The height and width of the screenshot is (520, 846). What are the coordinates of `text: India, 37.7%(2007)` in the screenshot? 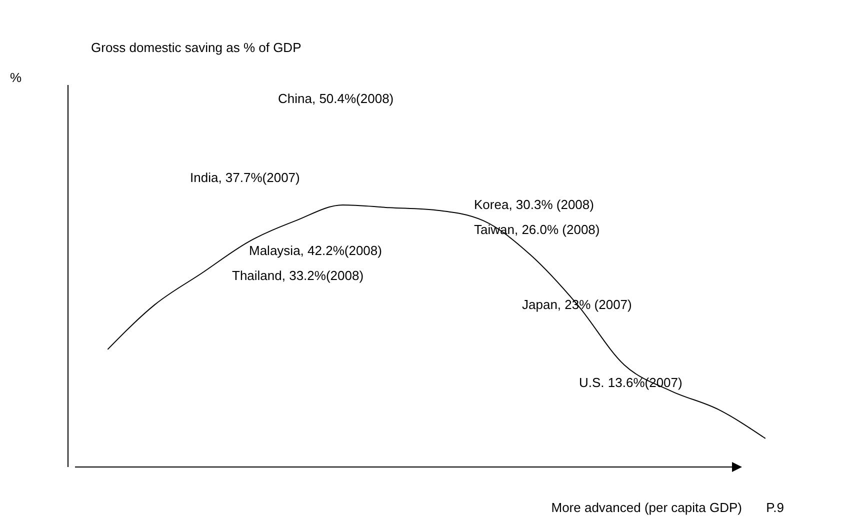 It's located at (245, 177).